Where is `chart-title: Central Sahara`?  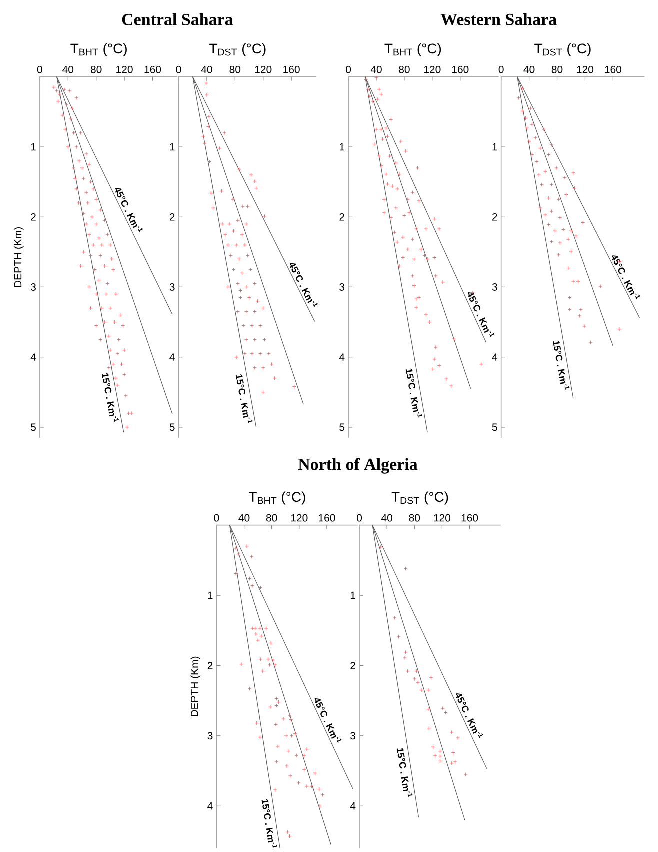 chart-title: Central Sahara is located at coordinates (177, 19).